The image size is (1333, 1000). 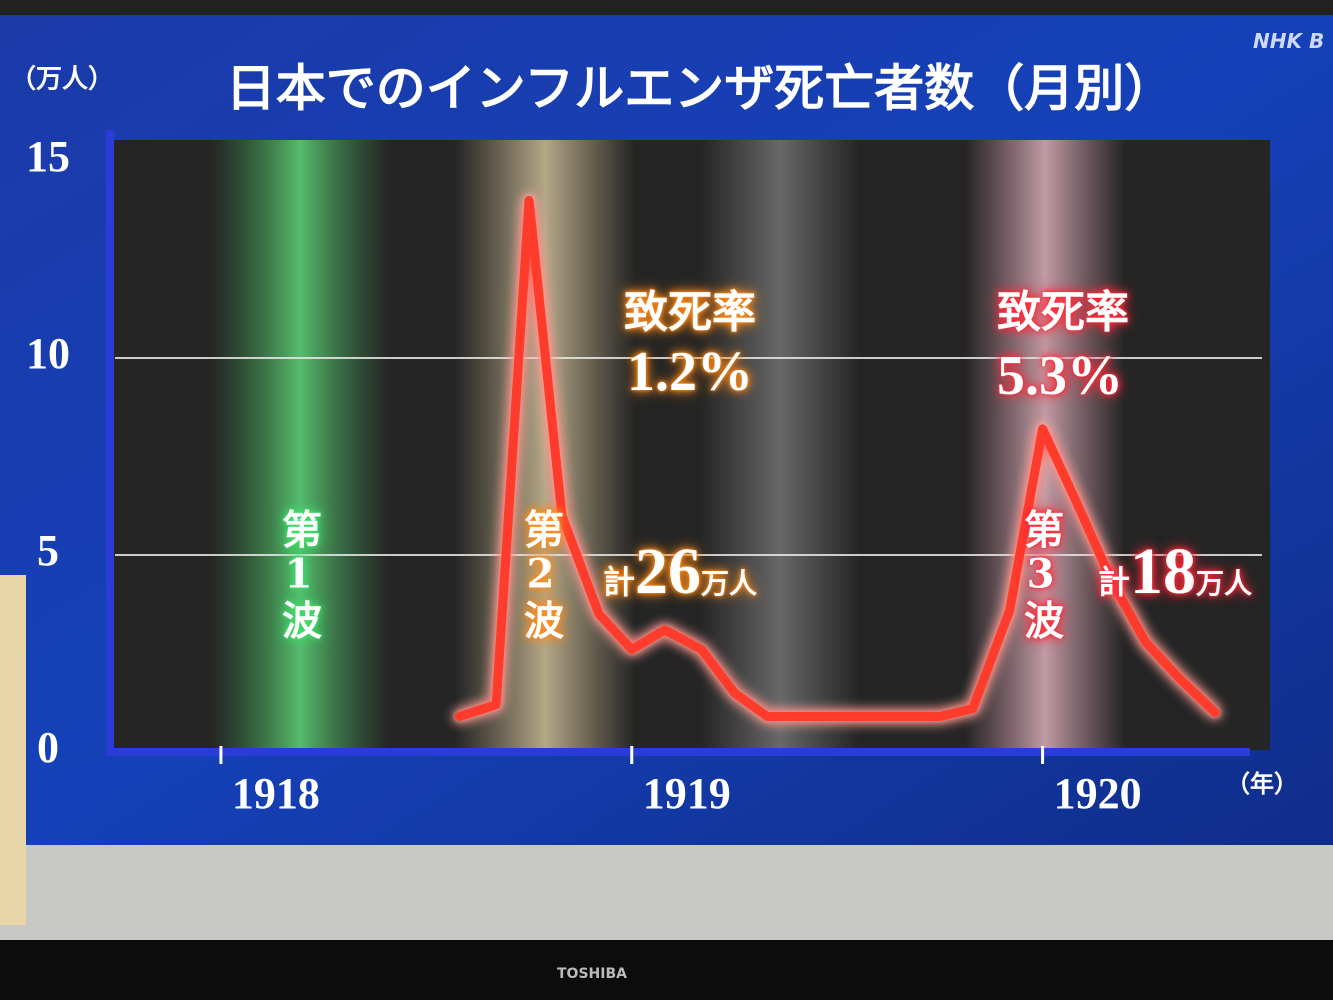 I want to click on y-tick-label: 5, so click(x=48, y=550).